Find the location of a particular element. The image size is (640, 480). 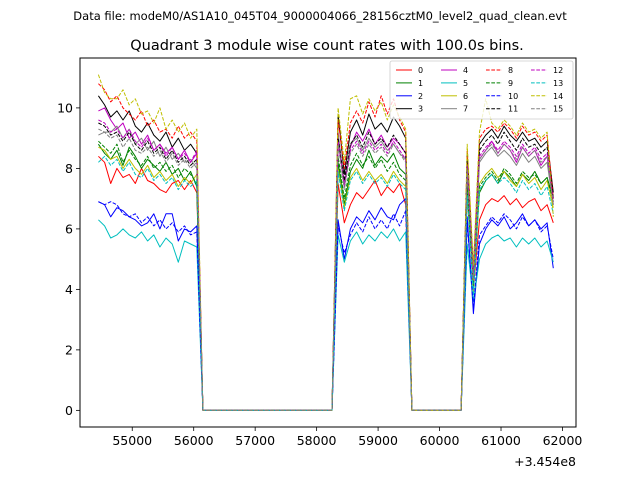

x-tick-label: 56000 is located at coordinates (194, 440).